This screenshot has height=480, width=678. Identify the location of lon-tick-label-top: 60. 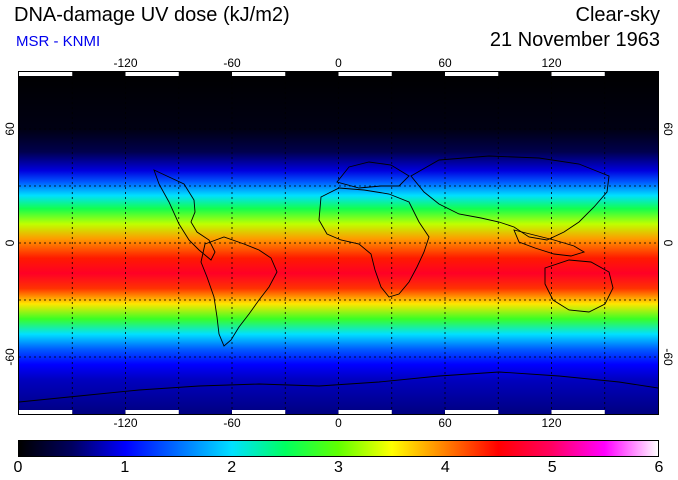
(445, 63).